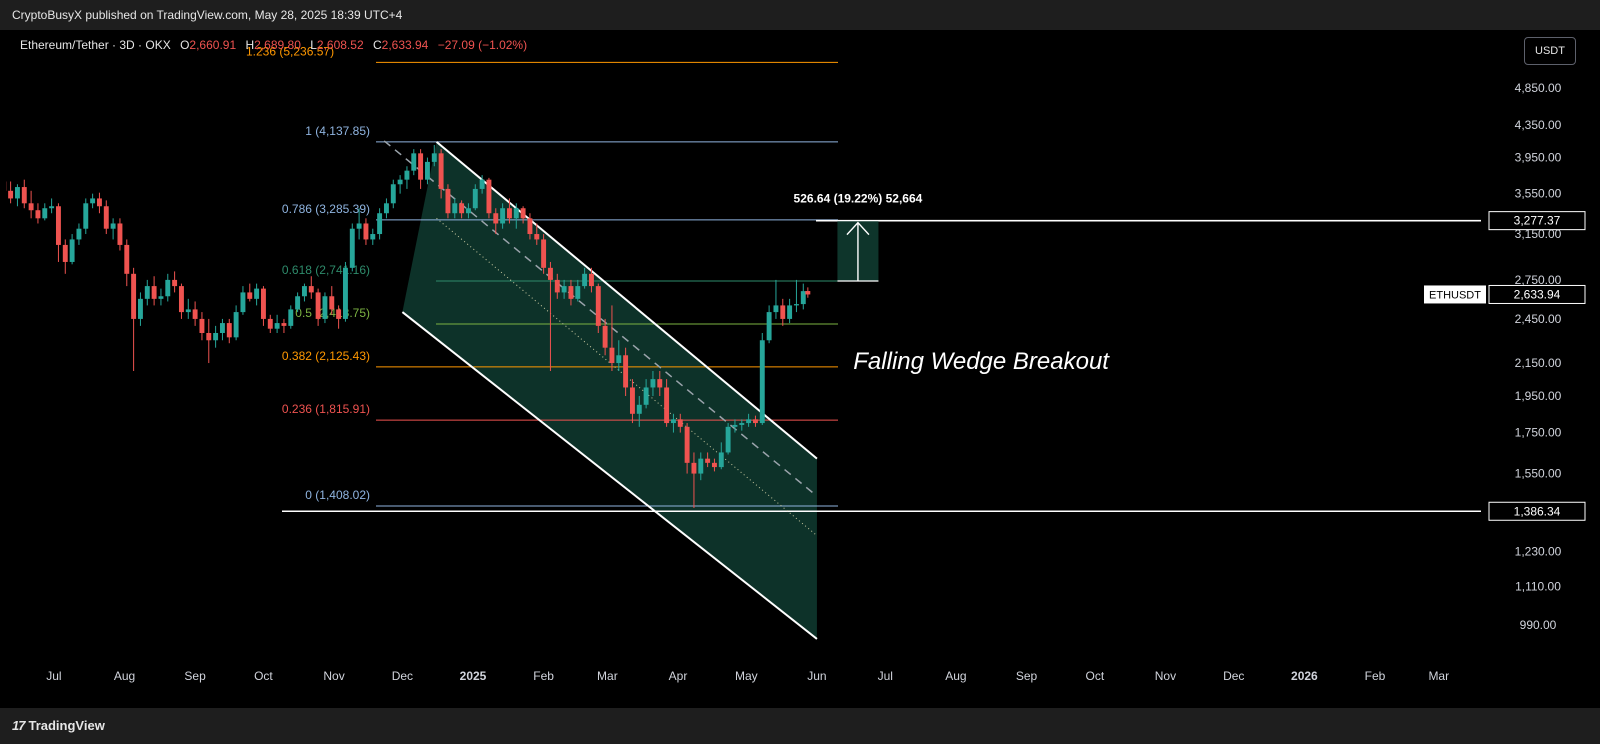 This screenshot has width=1600, height=744. I want to click on x-tick-label: Jul, so click(53, 676).